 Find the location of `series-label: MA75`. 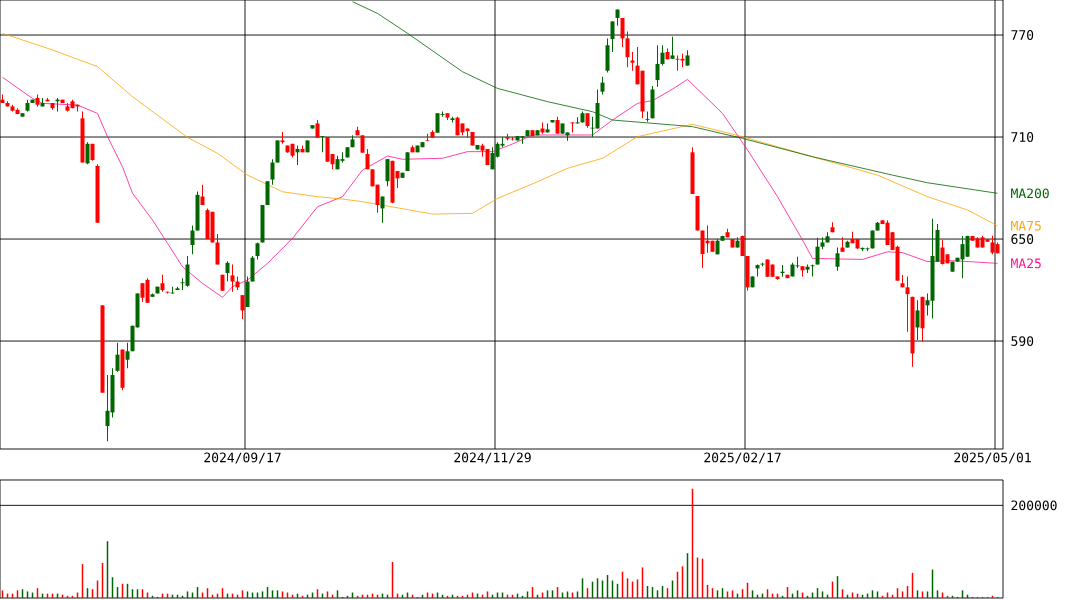

series-label: MA75 is located at coordinates (1026, 225).